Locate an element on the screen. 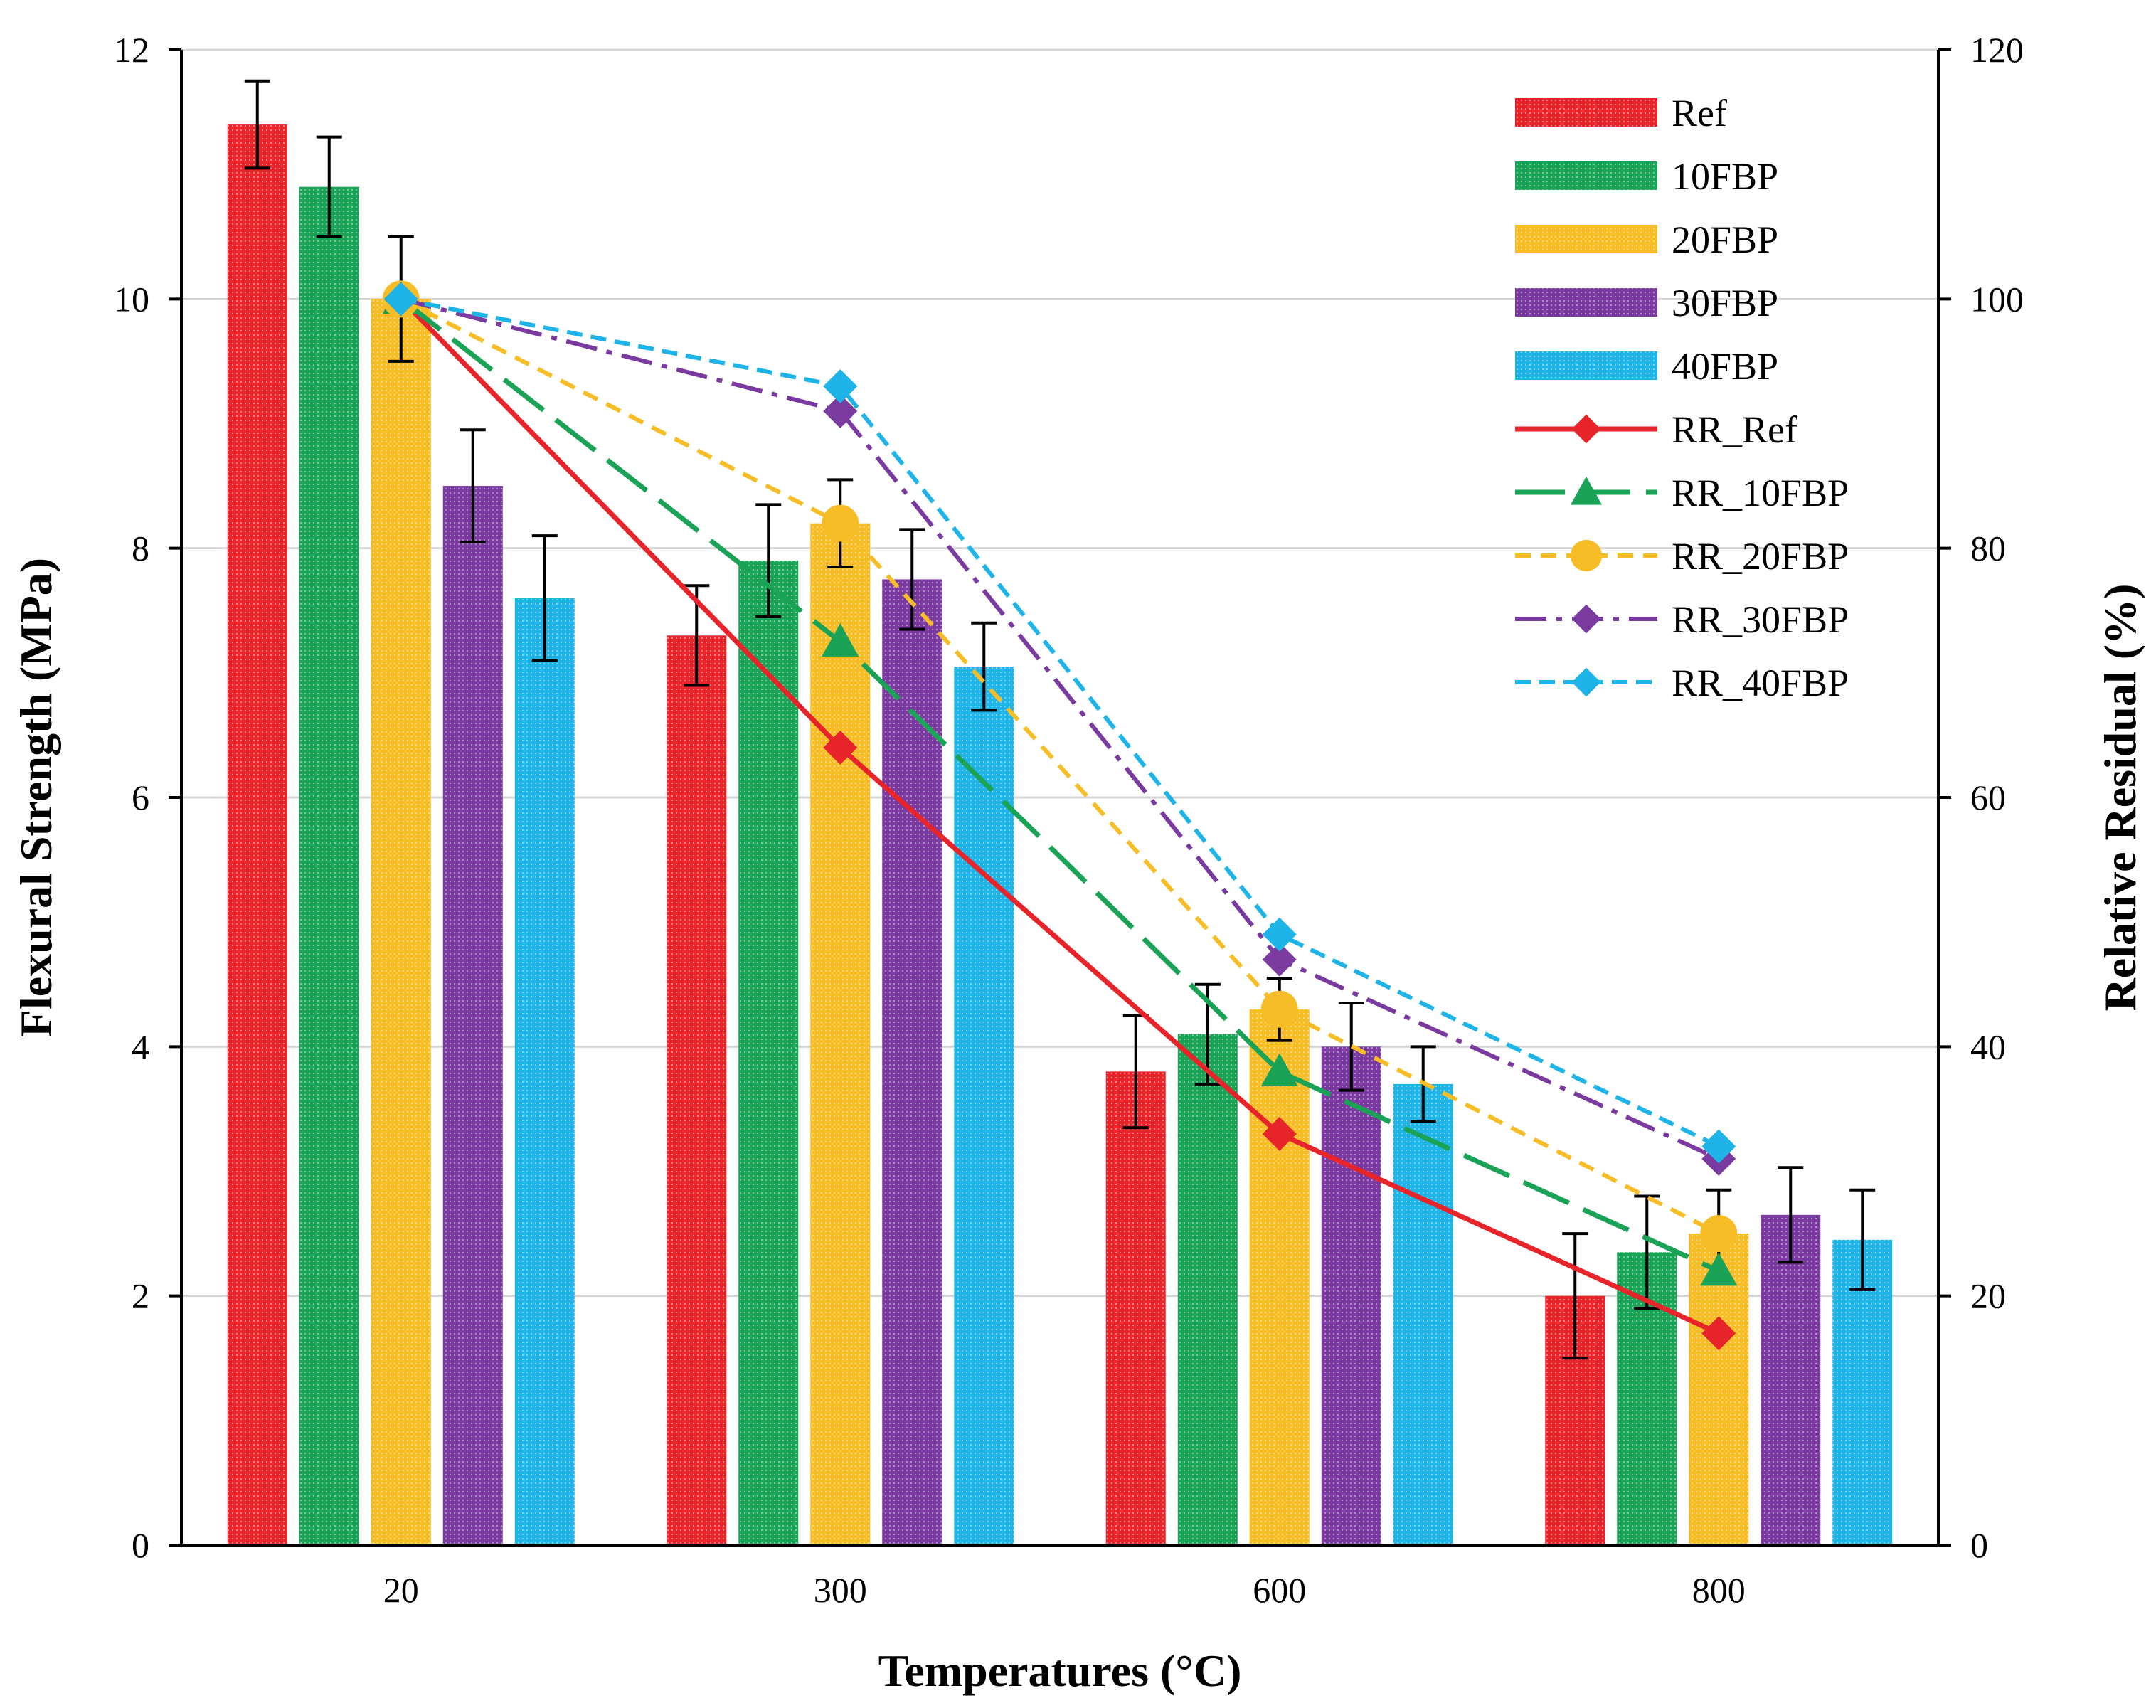 The height and width of the screenshot is (1708, 2156). y-tick-label: 8 is located at coordinates (140, 548).